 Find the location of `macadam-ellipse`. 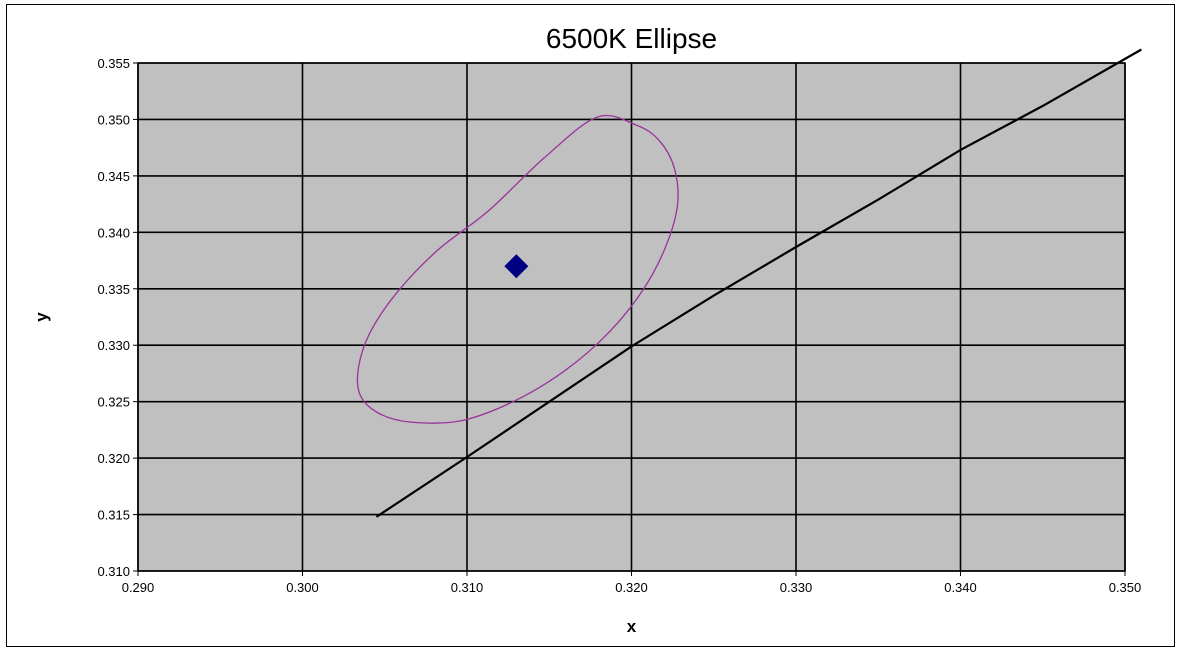

macadam-ellipse is located at coordinates (517, 269).